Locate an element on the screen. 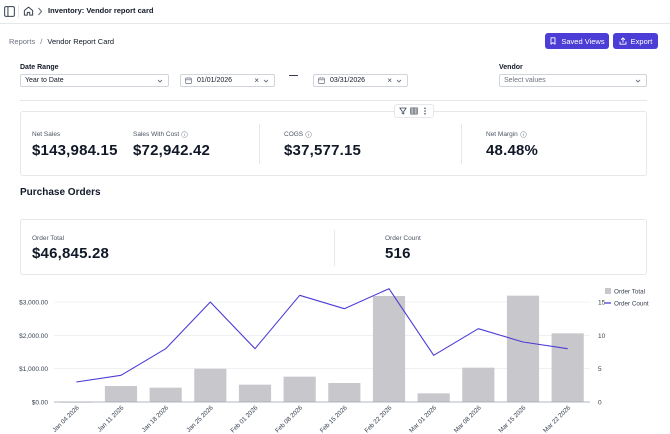  page-title: Inventory: Vendor report card is located at coordinates (101, 10).